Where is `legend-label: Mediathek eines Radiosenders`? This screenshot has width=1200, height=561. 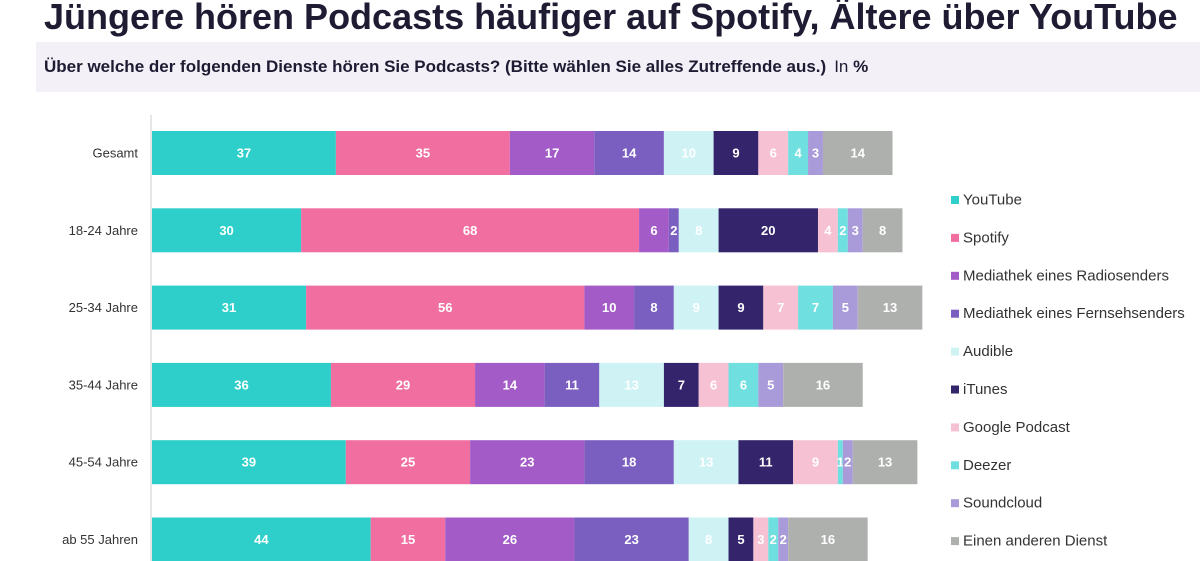
legend-label: Mediathek eines Radiosenders is located at coordinates (1066, 275).